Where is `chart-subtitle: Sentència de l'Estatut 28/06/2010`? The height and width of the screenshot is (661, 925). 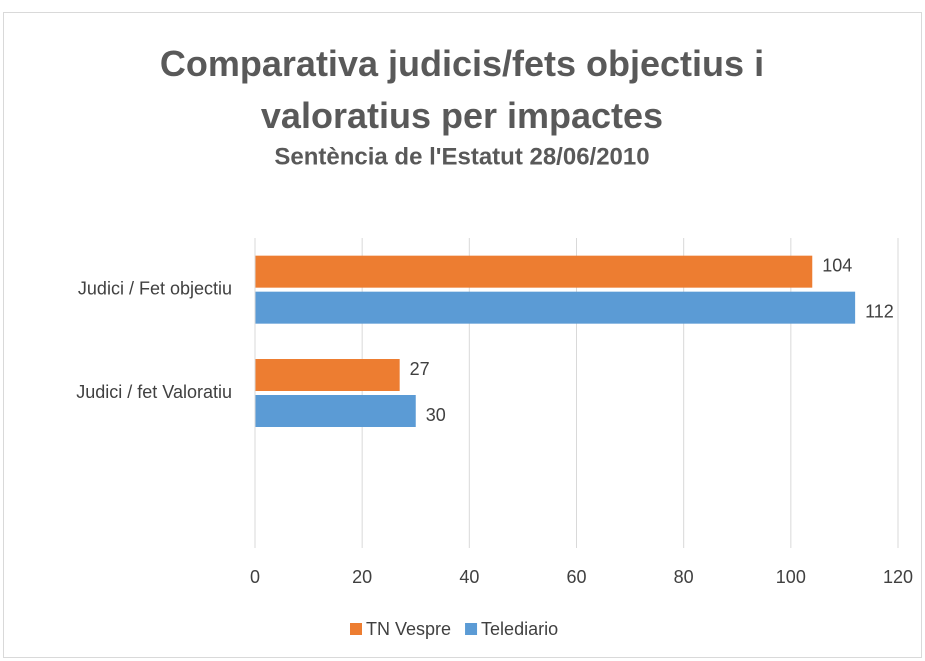
chart-subtitle: Sentència de l'Estatut 28/06/2010 is located at coordinates (461, 156).